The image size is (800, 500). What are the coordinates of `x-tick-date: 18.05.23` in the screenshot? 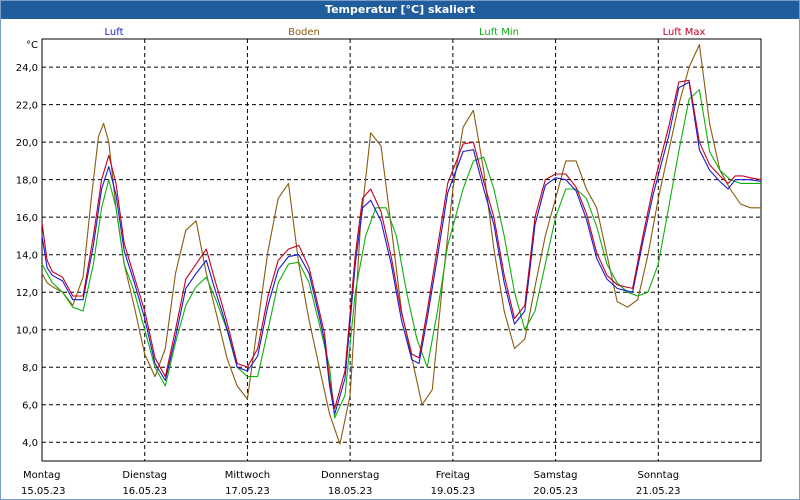 It's located at (350, 491).